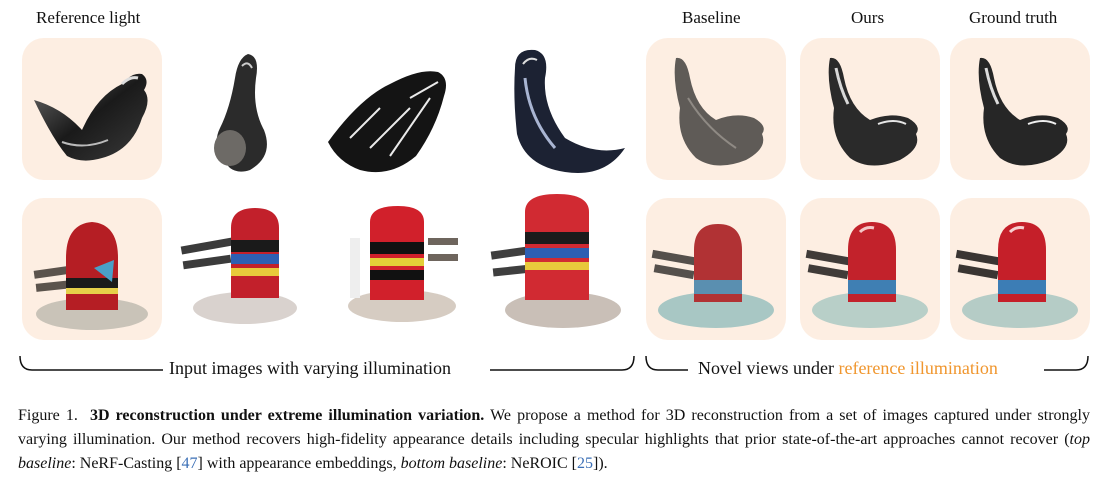 This screenshot has height=483, width=1108. I want to click on label-reference-light: Reference light, so click(88, 17).